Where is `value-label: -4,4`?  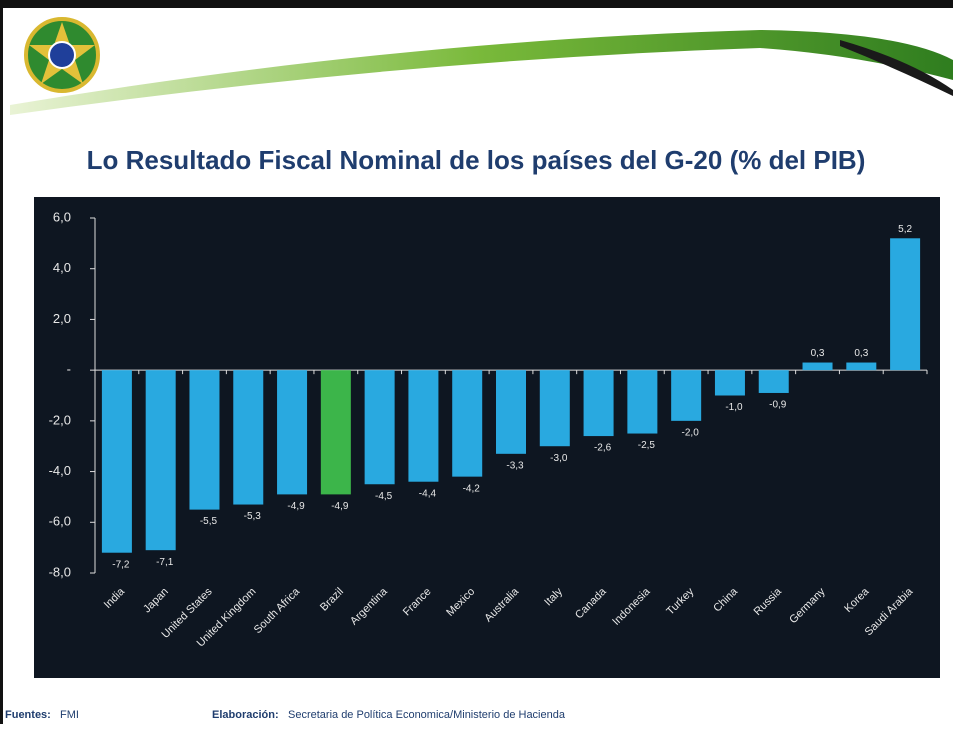 value-label: -4,4 is located at coordinates (428, 493).